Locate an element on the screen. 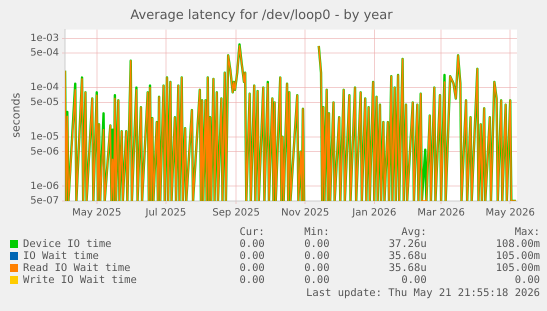  legend-label: IO Wait time is located at coordinates (61, 256).